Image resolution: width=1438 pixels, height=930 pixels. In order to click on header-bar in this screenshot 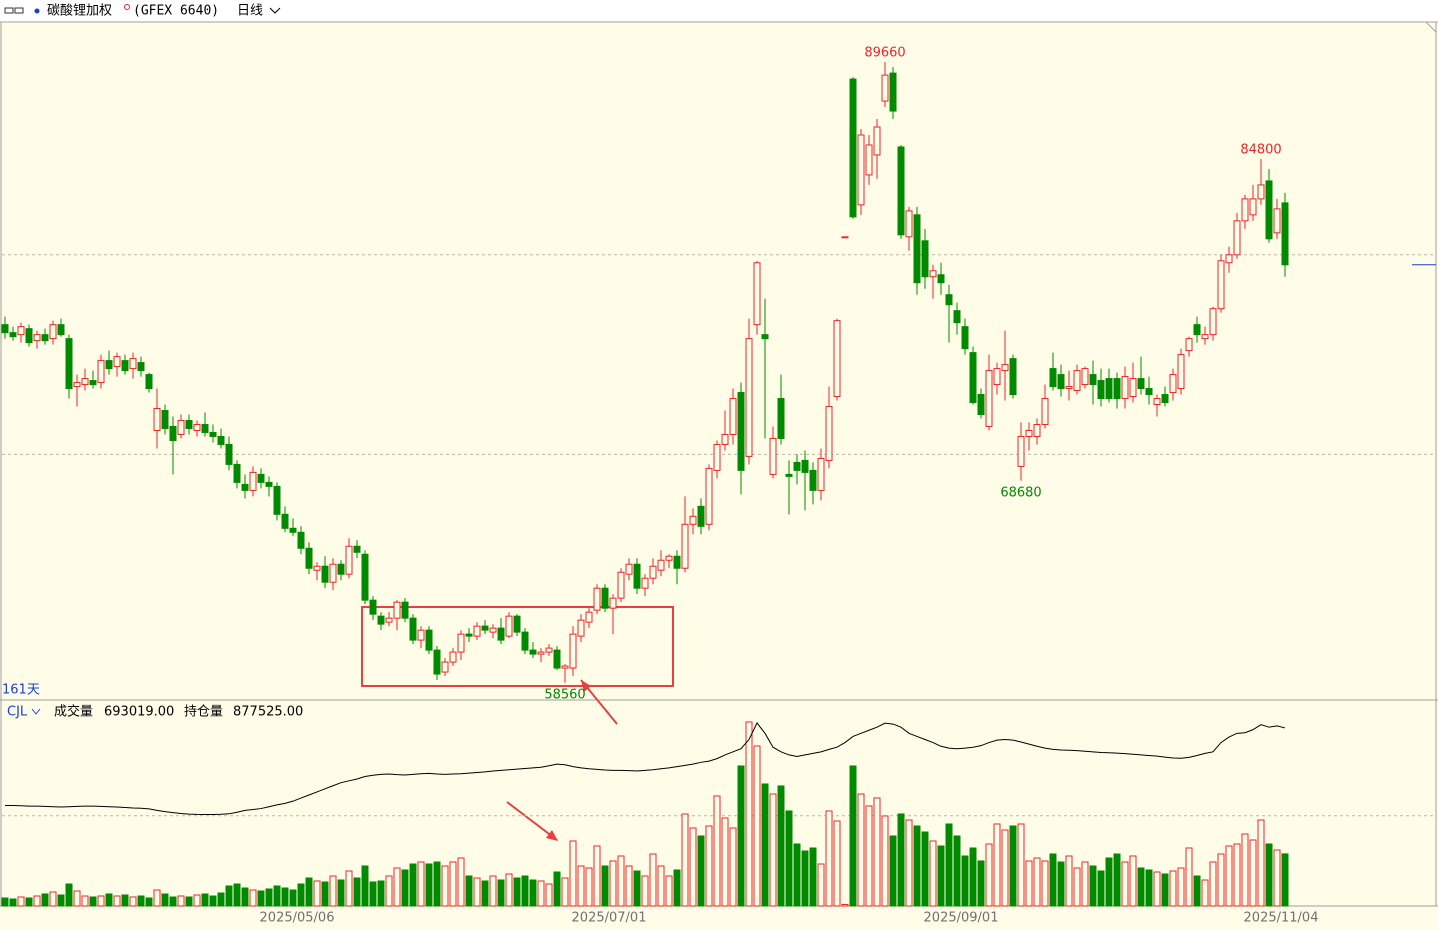, I will do `click(719, 11)`.